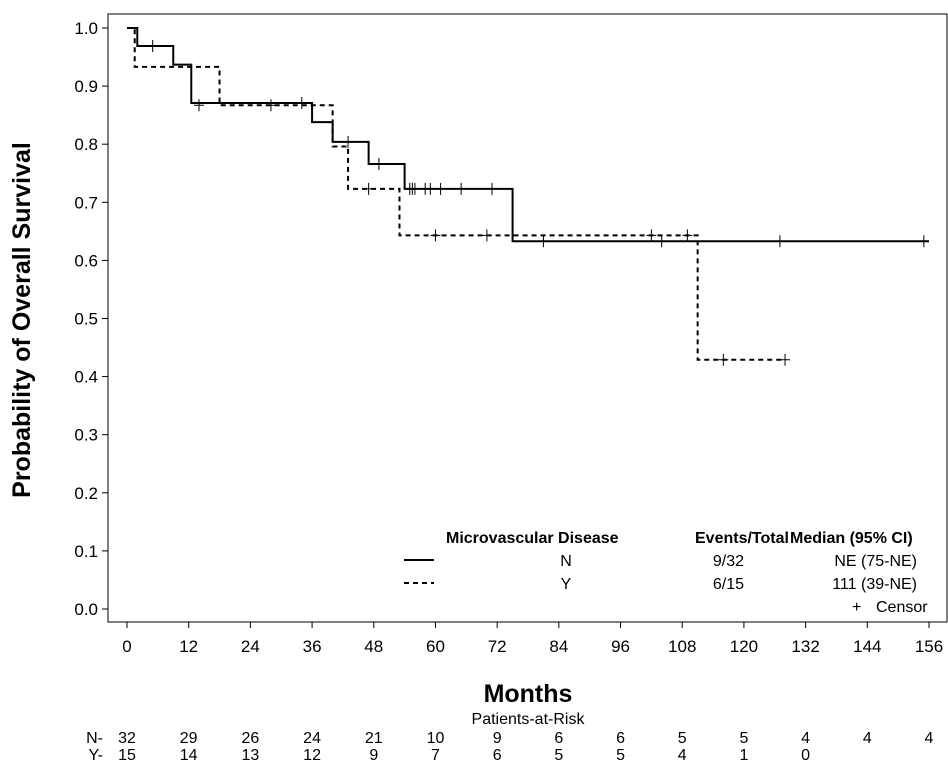 Image resolution: width=948 pixels, height=764 pixels. Describe the element at coordinates (728, 584) in the screenshot. I see `legend-events: 6/15` at that location.